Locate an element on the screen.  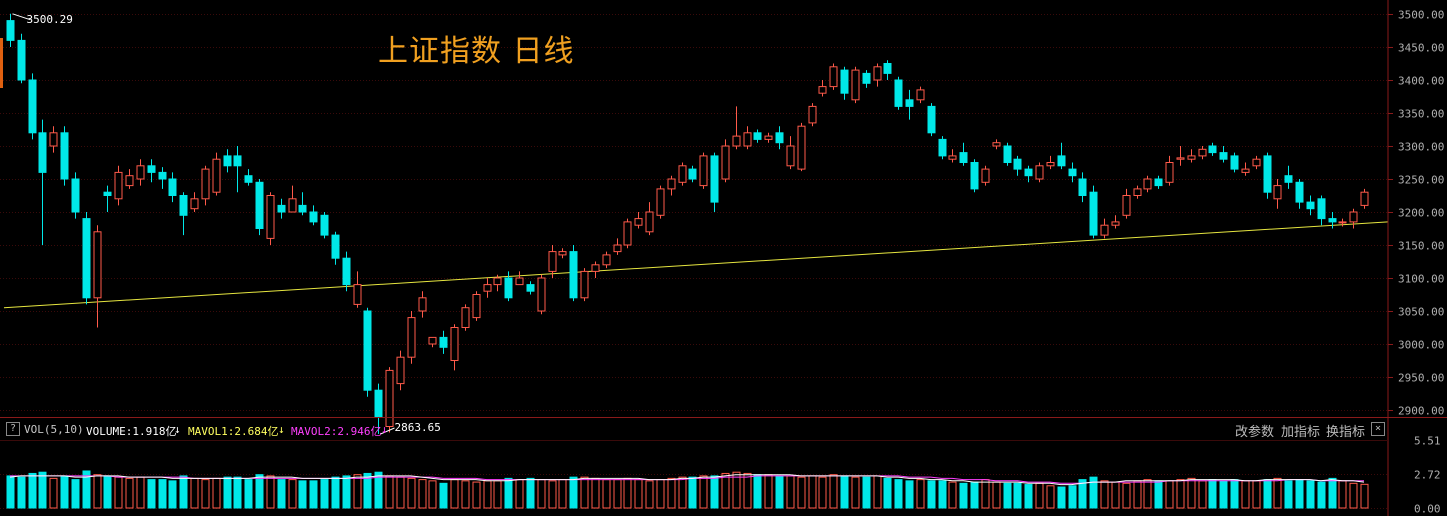
change-params-button: 改参数 is located at coordinates (1255, 432).